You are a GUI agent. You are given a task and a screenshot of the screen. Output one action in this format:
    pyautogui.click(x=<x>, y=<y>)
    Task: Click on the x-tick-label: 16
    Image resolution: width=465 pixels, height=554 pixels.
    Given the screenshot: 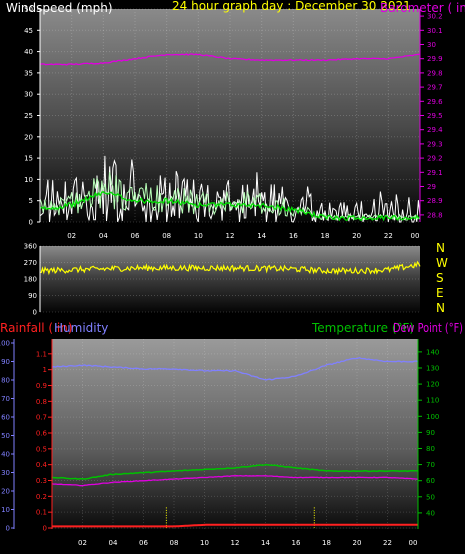 What is the action you would take?
    pyautogui.click(x=293, y=236)
    